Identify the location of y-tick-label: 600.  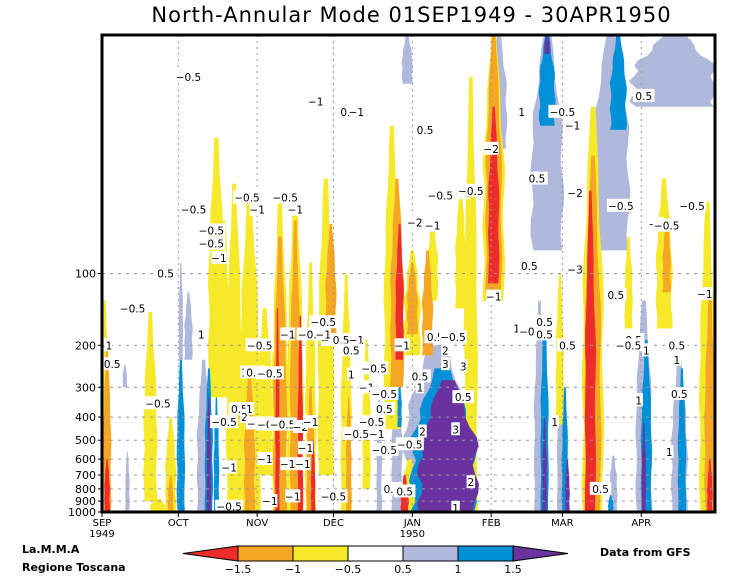
(85, 459).